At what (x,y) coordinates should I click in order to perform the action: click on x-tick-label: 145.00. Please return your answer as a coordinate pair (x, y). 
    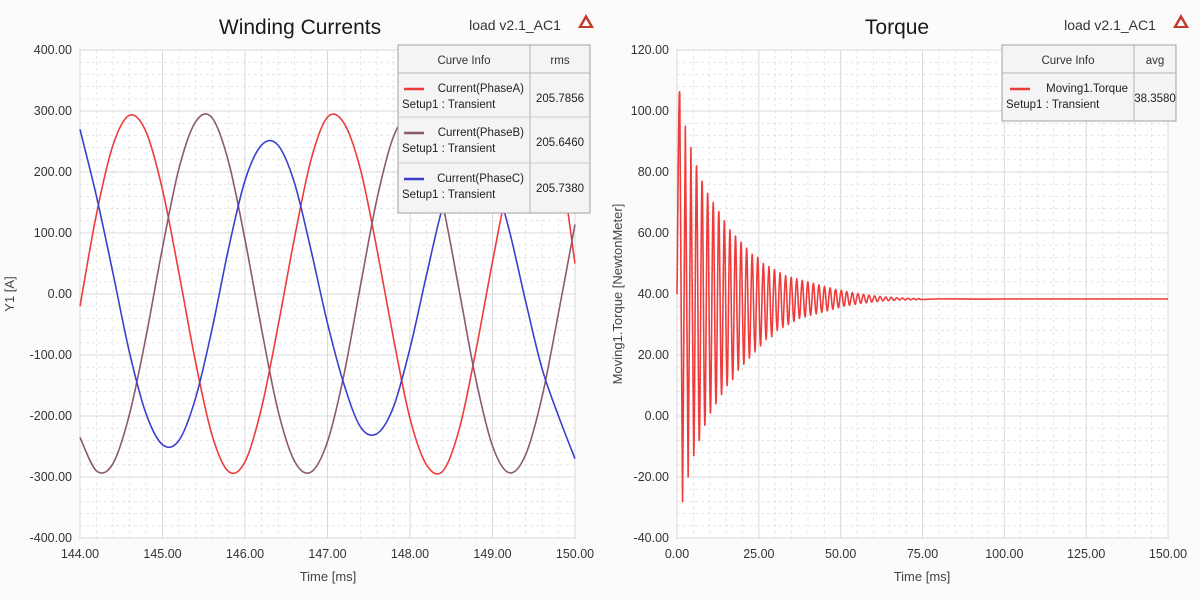
    Looking at the image, I should click on (162, 554).